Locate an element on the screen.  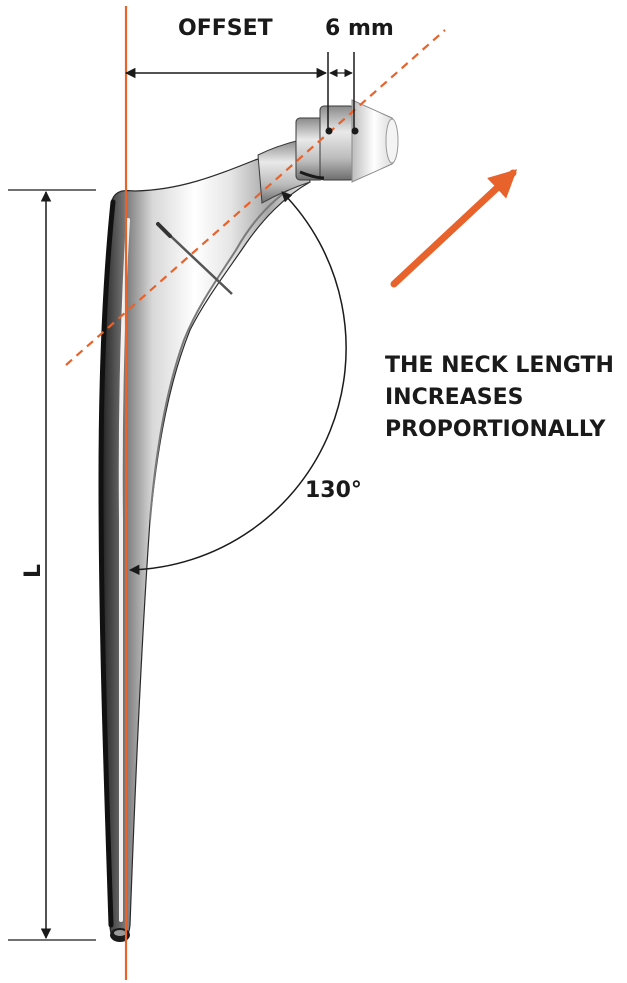
stem-left-edge is located at coordinates (107, 563).